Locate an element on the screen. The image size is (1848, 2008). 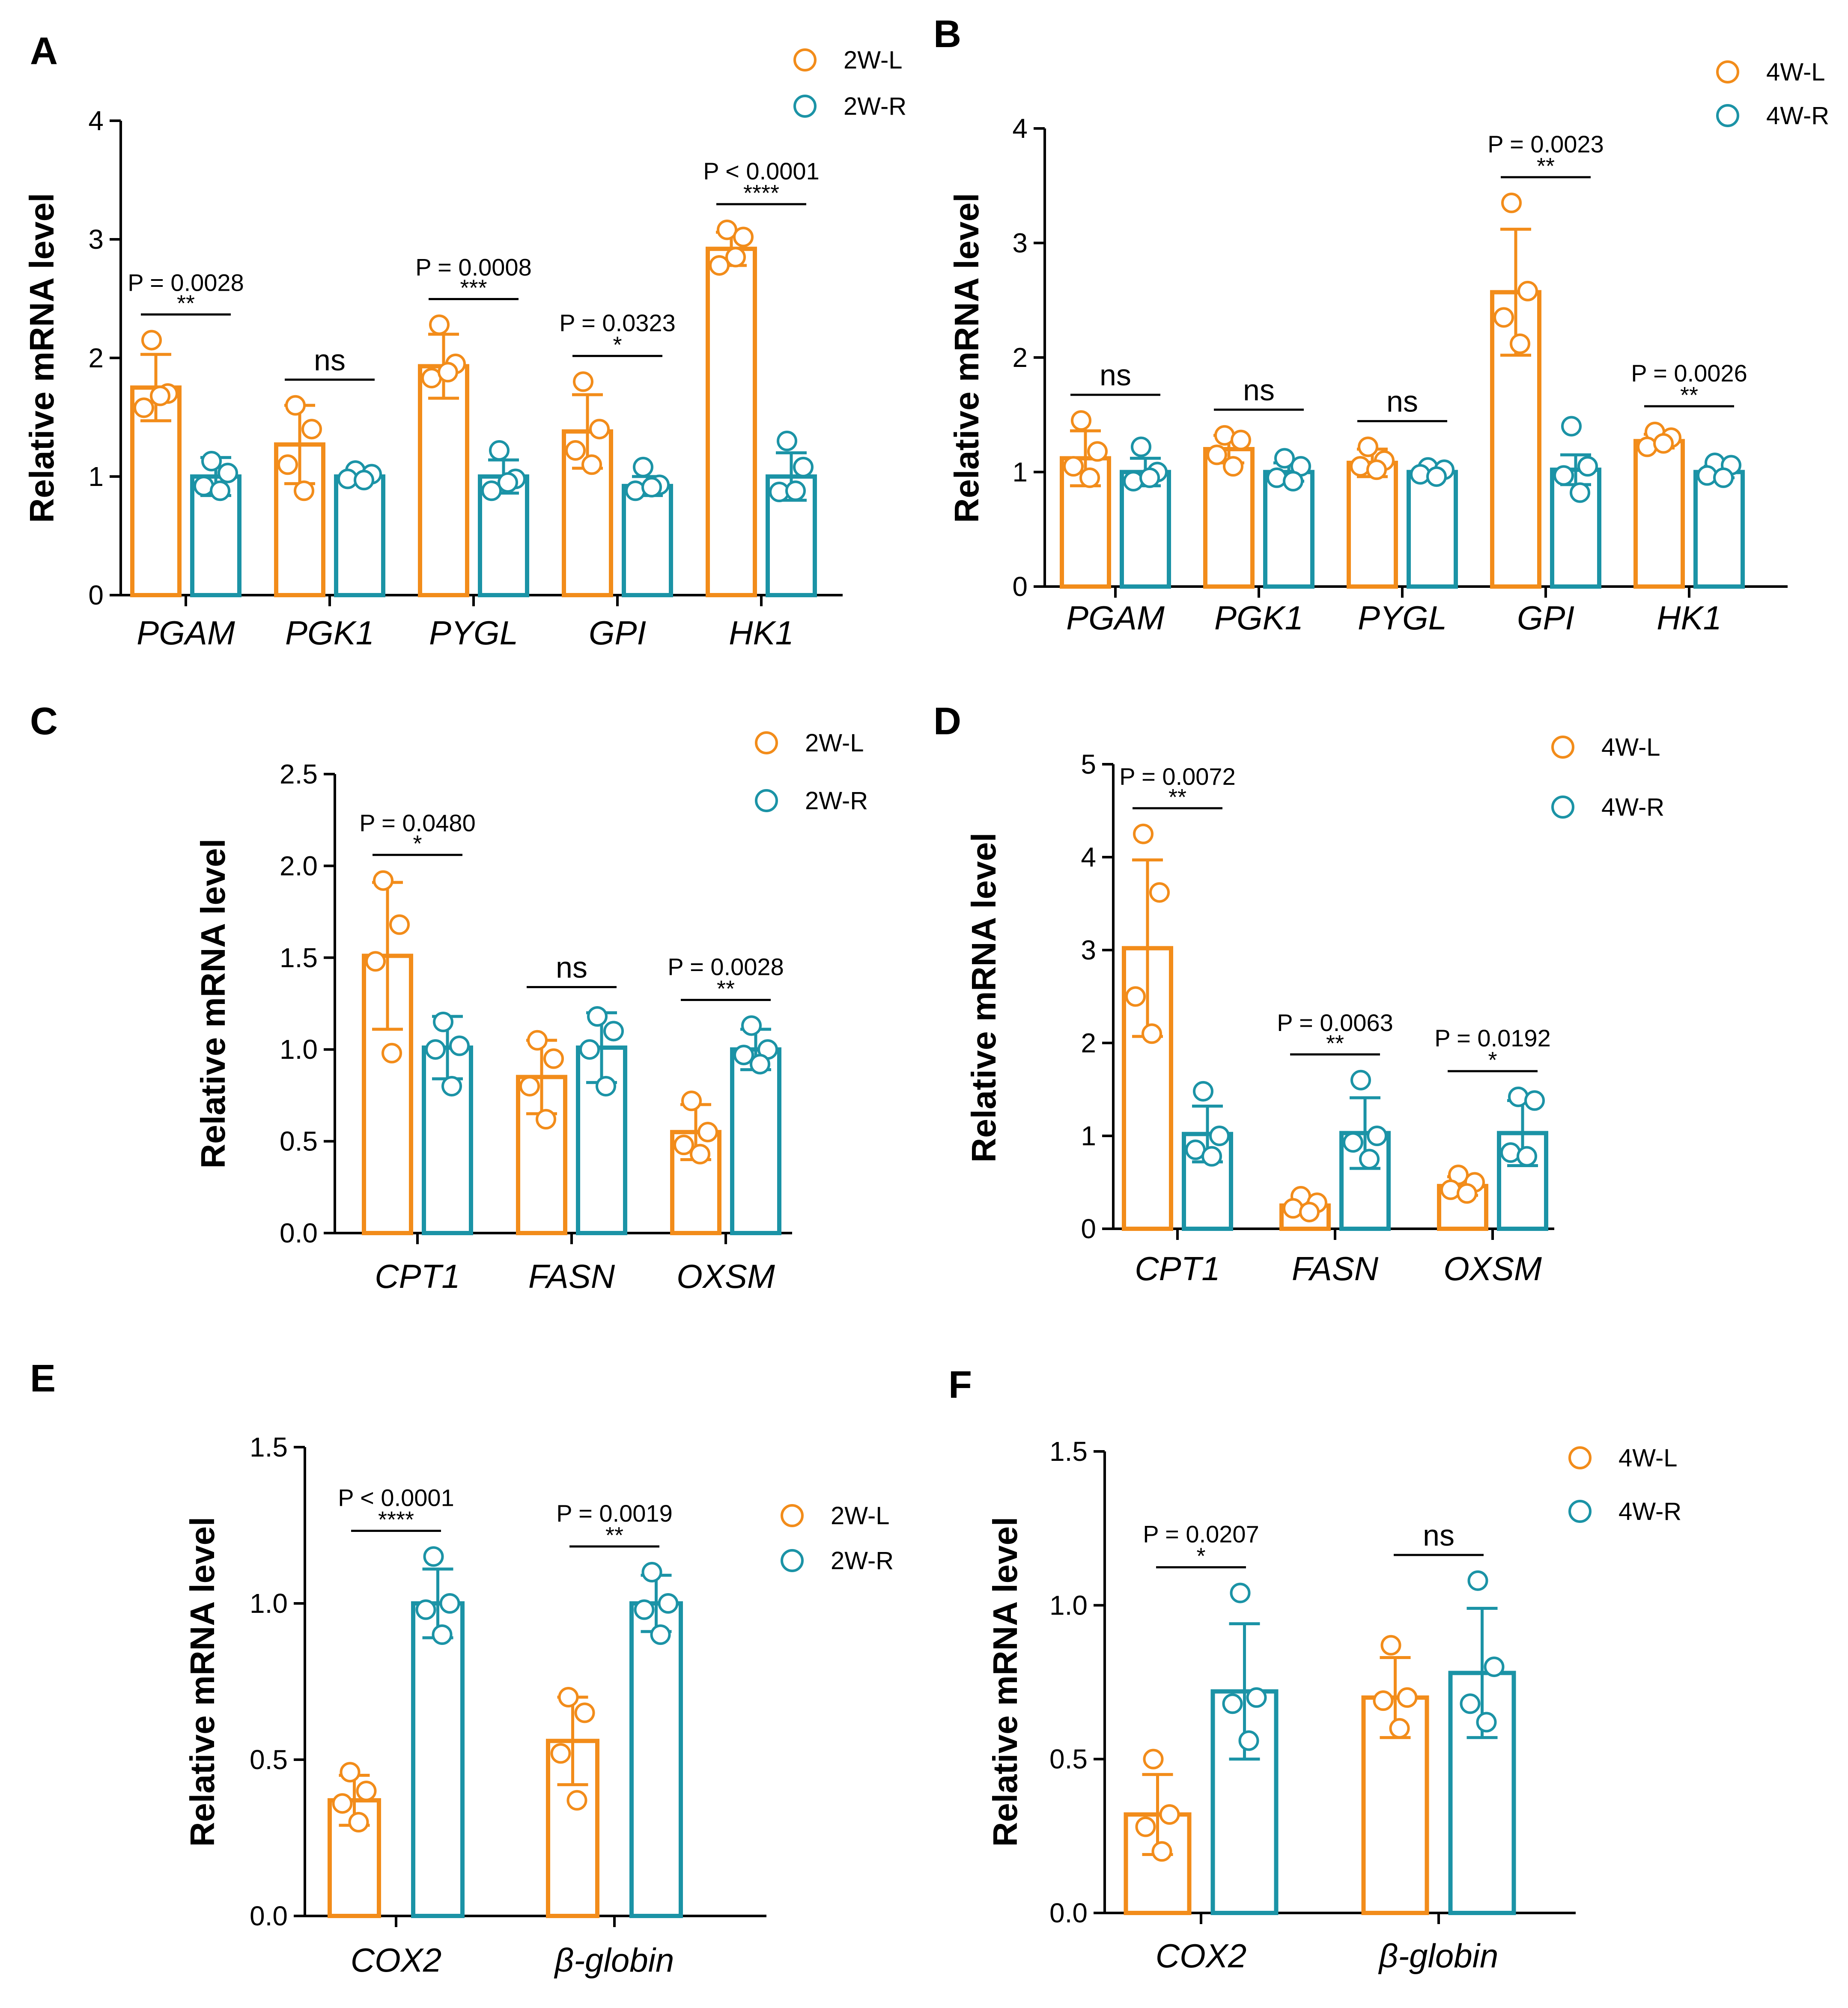
panel-letter: D is located at coordinates (947, 721).